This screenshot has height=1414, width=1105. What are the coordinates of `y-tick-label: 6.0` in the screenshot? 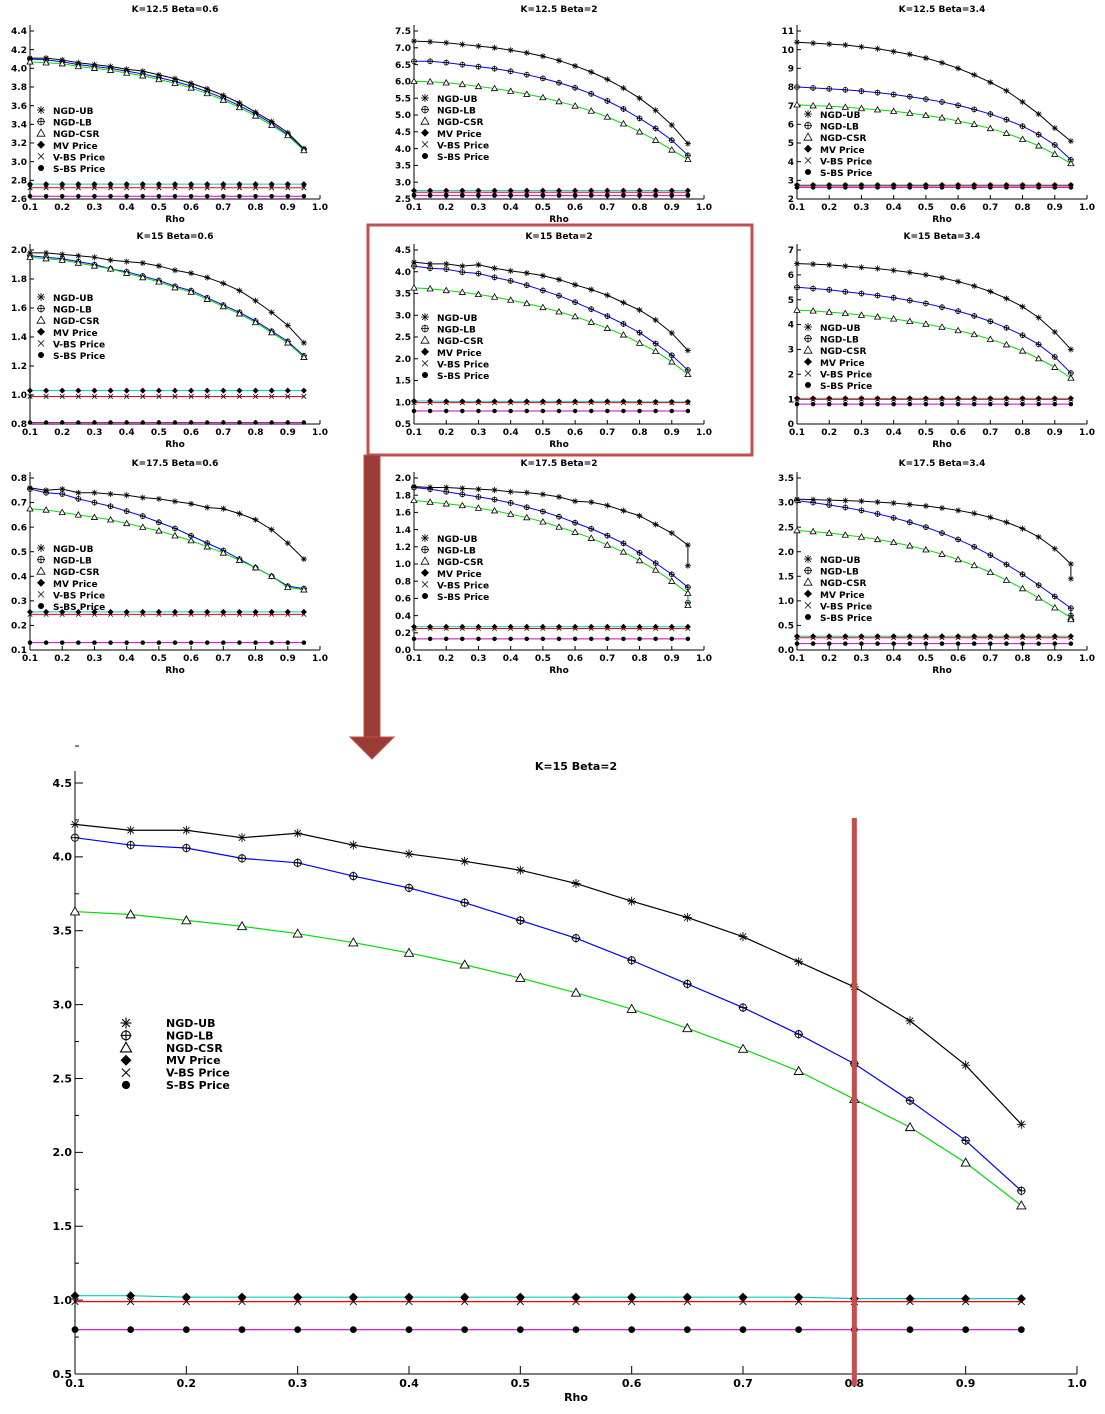 It's located at (403, 83).